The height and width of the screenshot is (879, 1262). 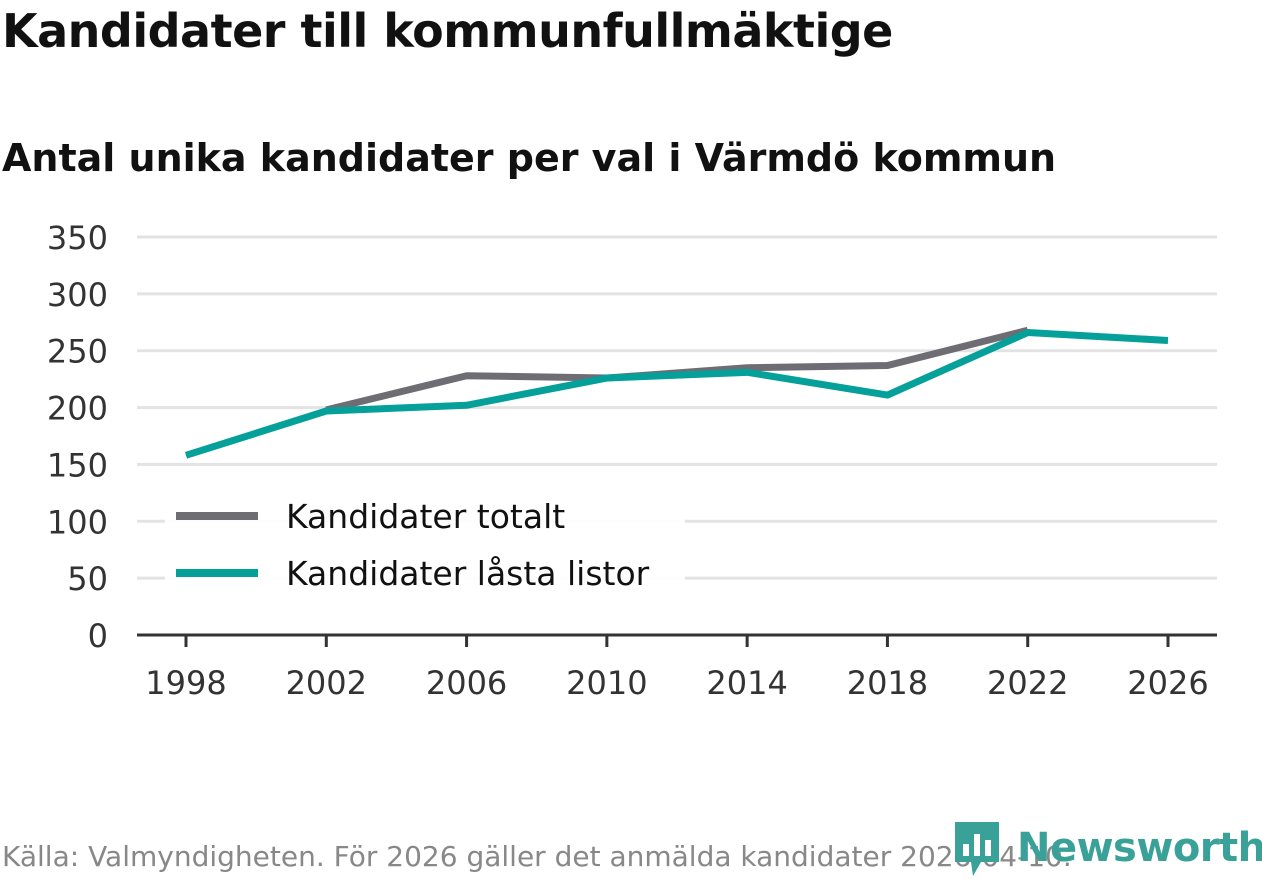 I want to click on legend-label: Kandidater totalt, so click(x=425, y=516).